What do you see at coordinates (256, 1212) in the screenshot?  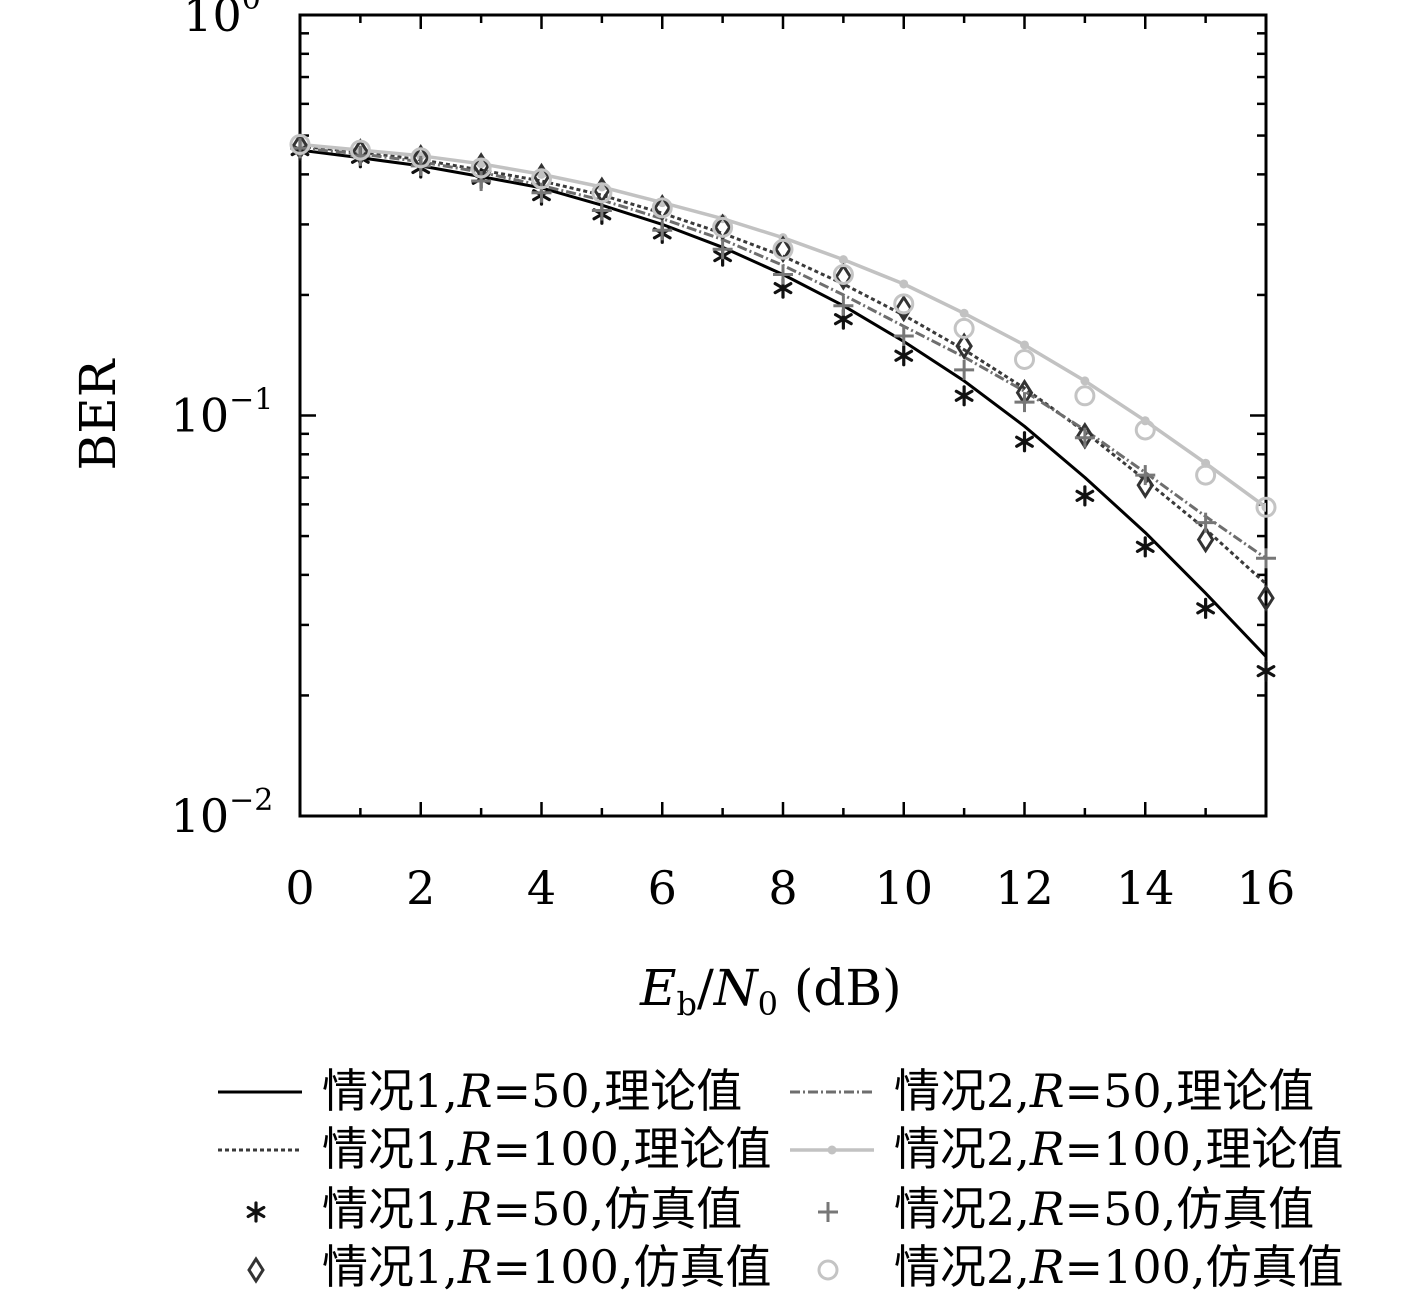 I see `legend-swatch-marker-stroke` at bounding box center [256, 1212].